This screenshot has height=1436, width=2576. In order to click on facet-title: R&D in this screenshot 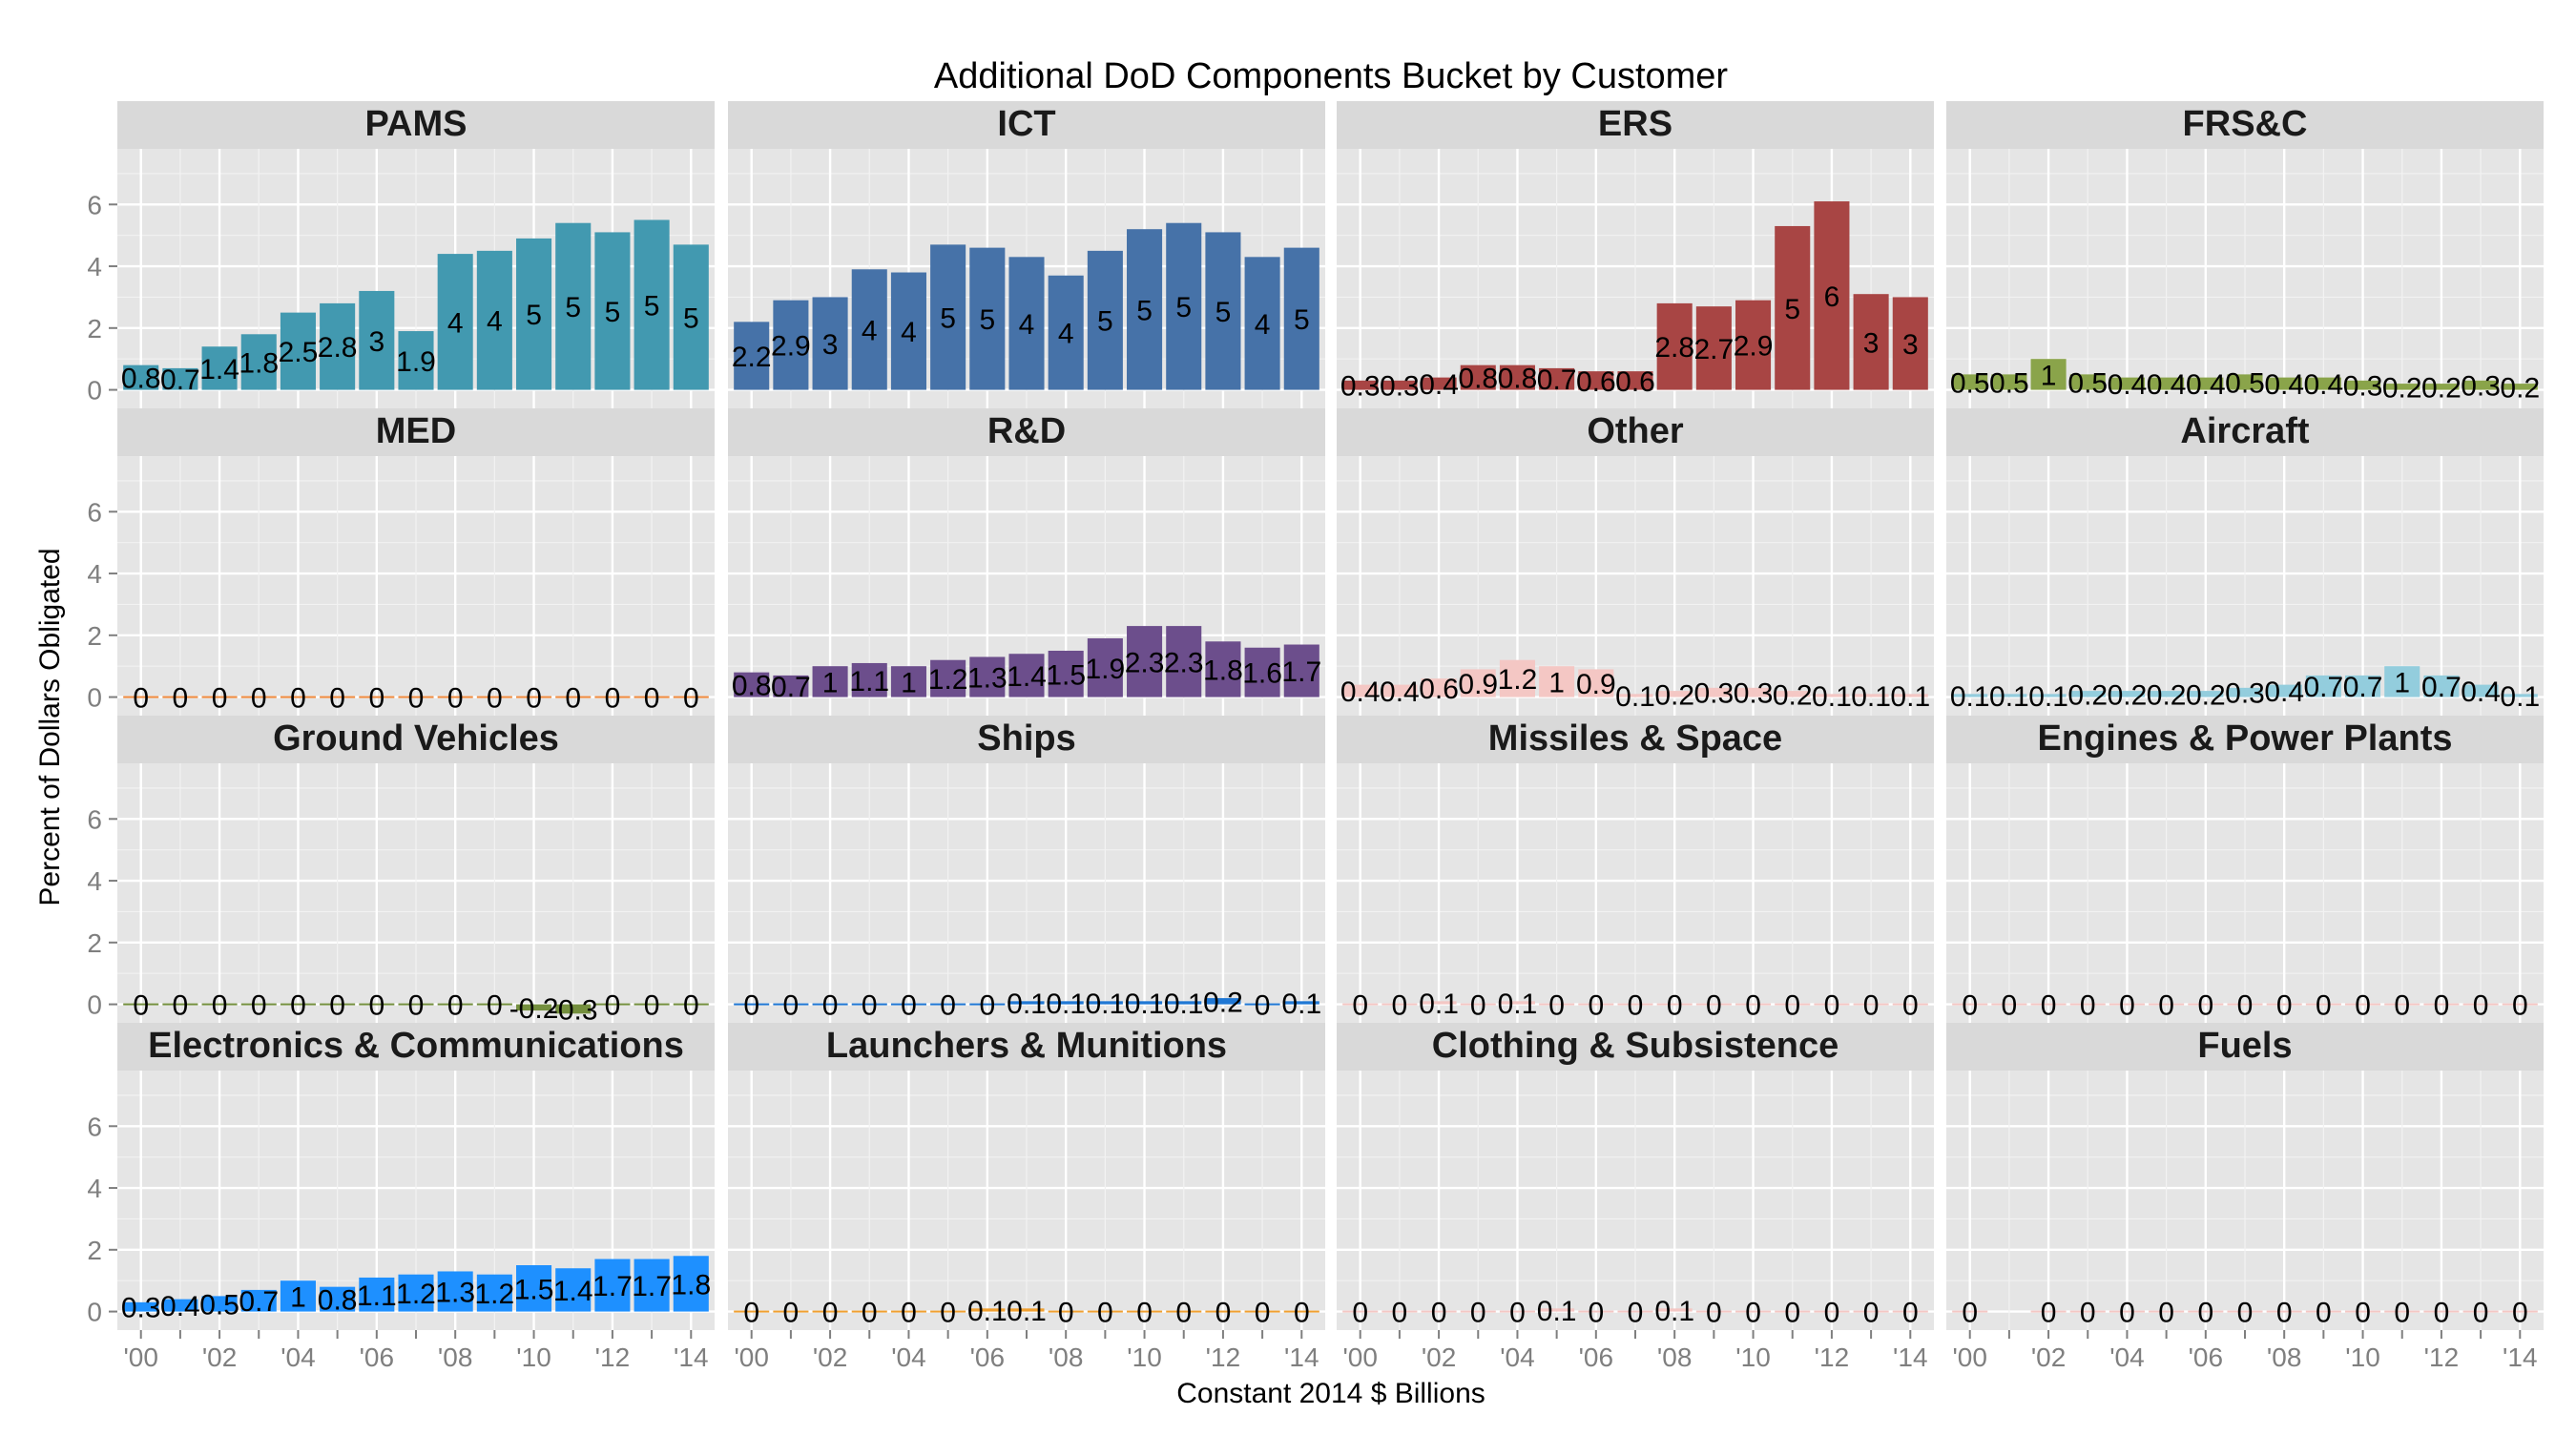, I will do `click(1026, 431)`.